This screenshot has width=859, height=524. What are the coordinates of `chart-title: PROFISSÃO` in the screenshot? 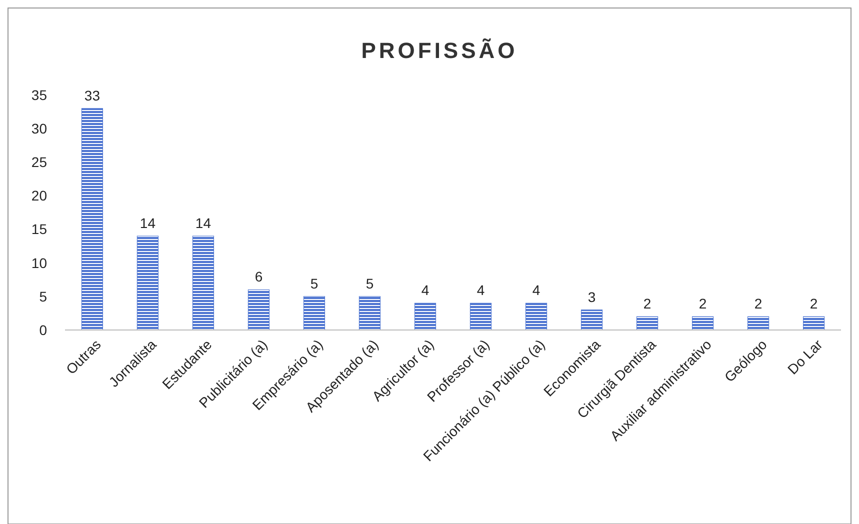 It's located at (439, 50).